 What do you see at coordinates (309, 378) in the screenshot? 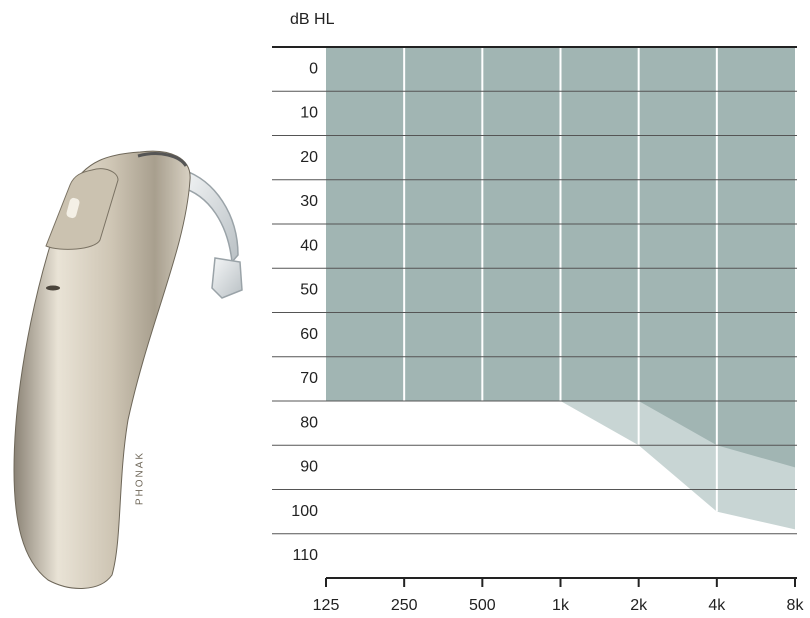
I see `y-tick-label: 70` at bounding box center [309, 378].